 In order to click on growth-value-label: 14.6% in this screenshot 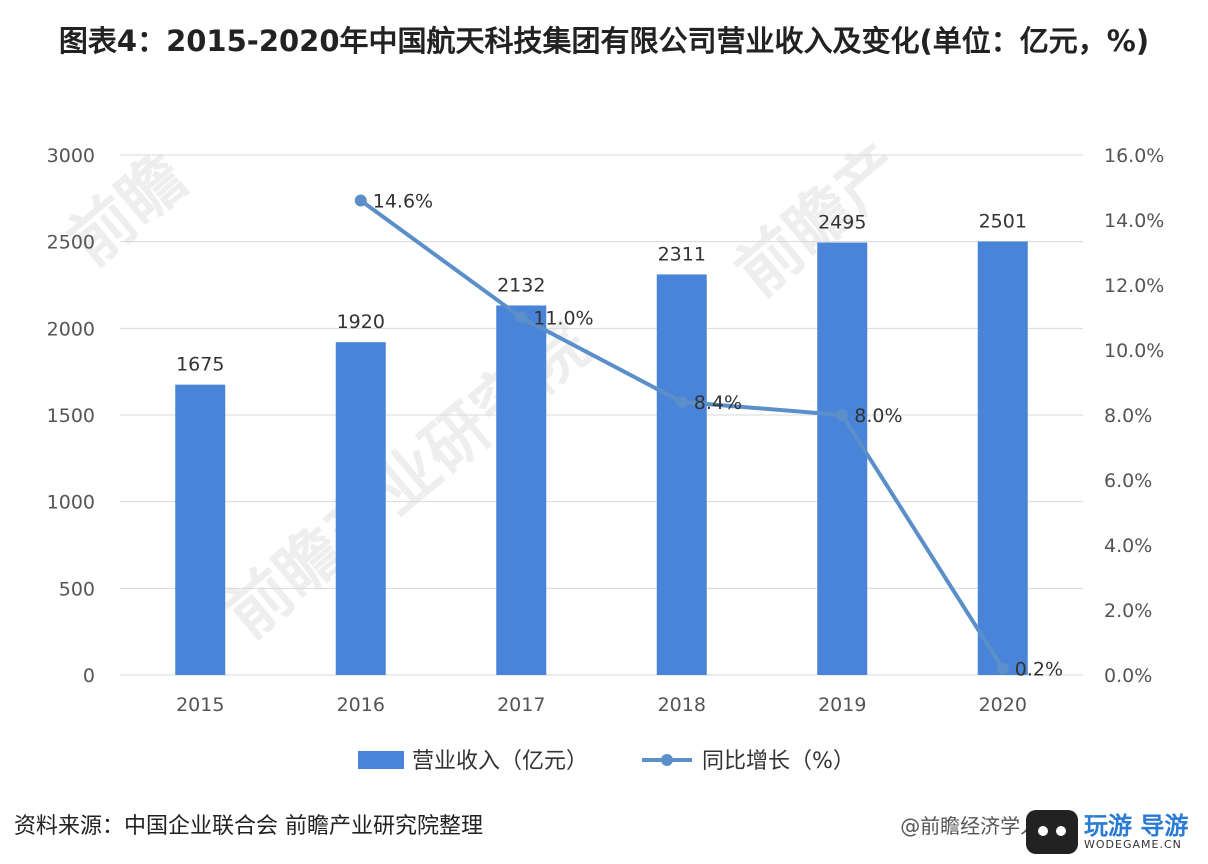, I will do `click(403, 202)`.